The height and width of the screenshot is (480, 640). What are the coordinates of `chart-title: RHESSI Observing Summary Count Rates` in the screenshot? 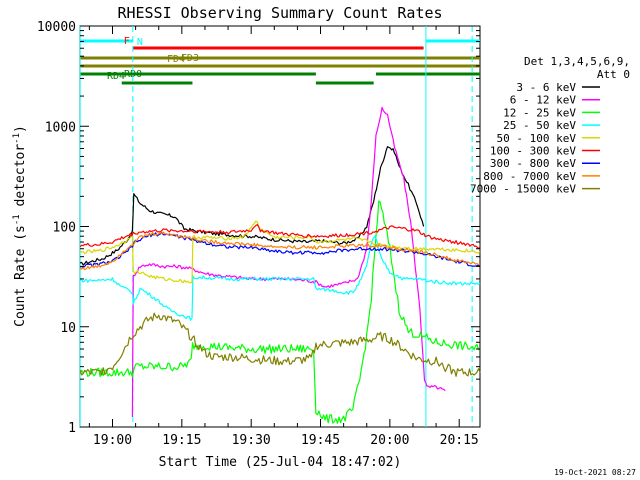 It's located at (279, 13).